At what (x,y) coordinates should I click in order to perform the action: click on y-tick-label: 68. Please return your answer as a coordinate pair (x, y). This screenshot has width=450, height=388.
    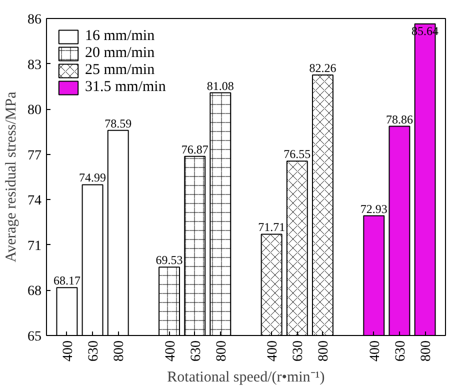
    Looking at the image, I should click on (35, 292).